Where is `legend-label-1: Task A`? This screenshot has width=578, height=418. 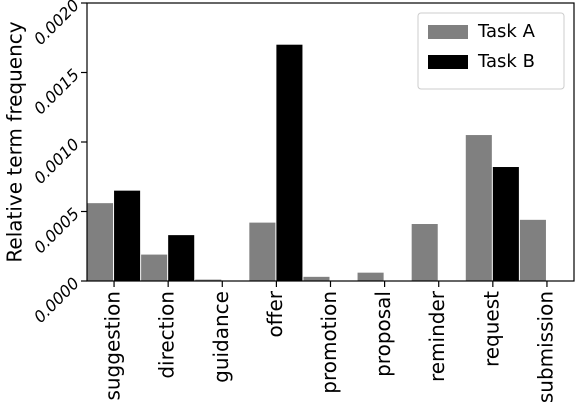
legend-label-1: Task A is located at coordinates (506, 31).